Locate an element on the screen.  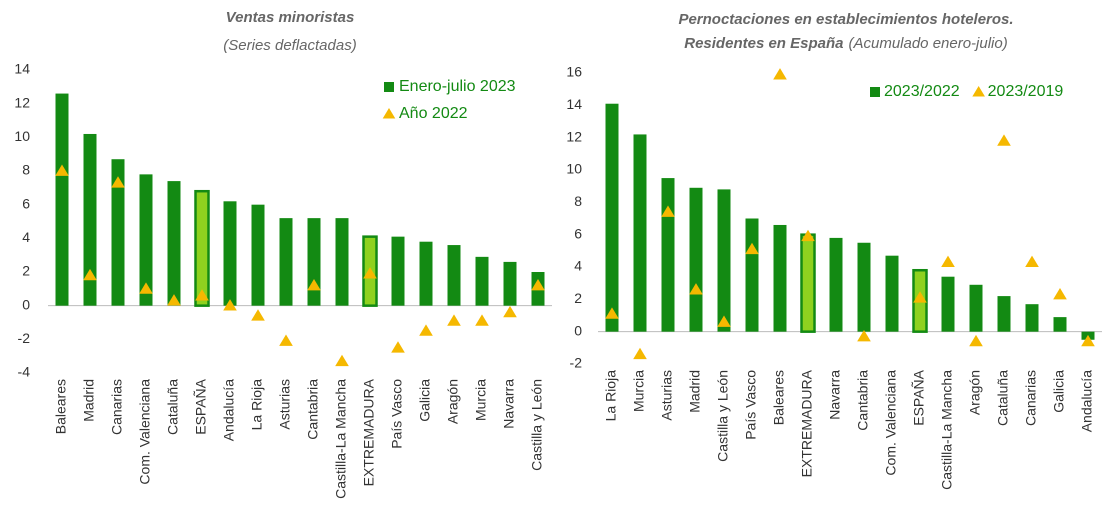
legend-label: Enero-julio 2023 is located at coordinates (457, 86).